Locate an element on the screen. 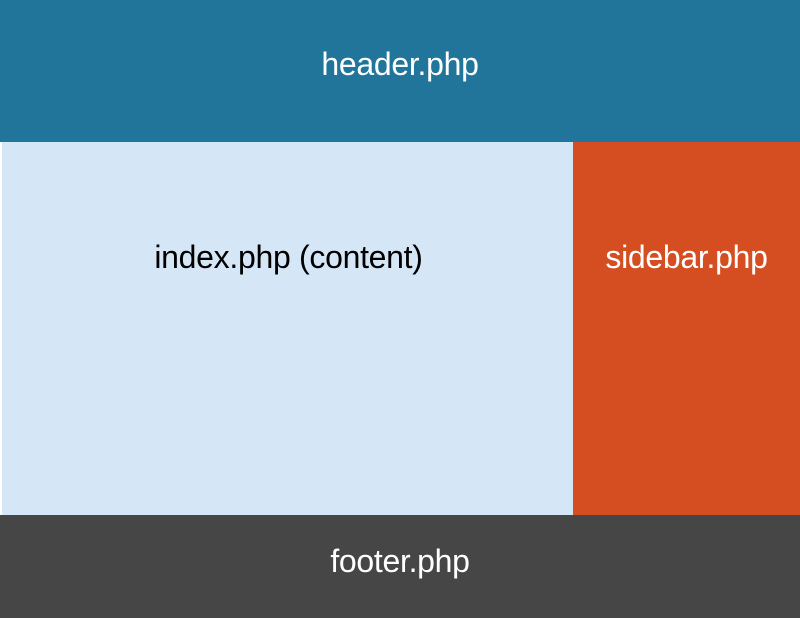 The width and height of the screenshot is (800, 618). sidebar-label: sidebar.php is located at coordinates (686, 257).